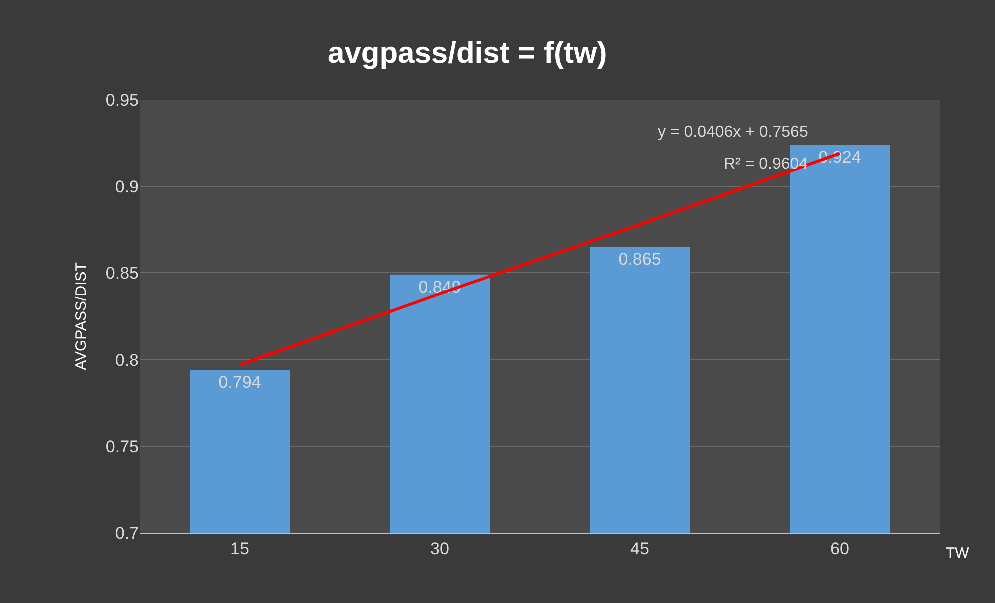 This screenshot has height=603, width=995. Describe the element at coordinates (440, 548) in the screenshot. I see `x-tick-label: 30` at that location.